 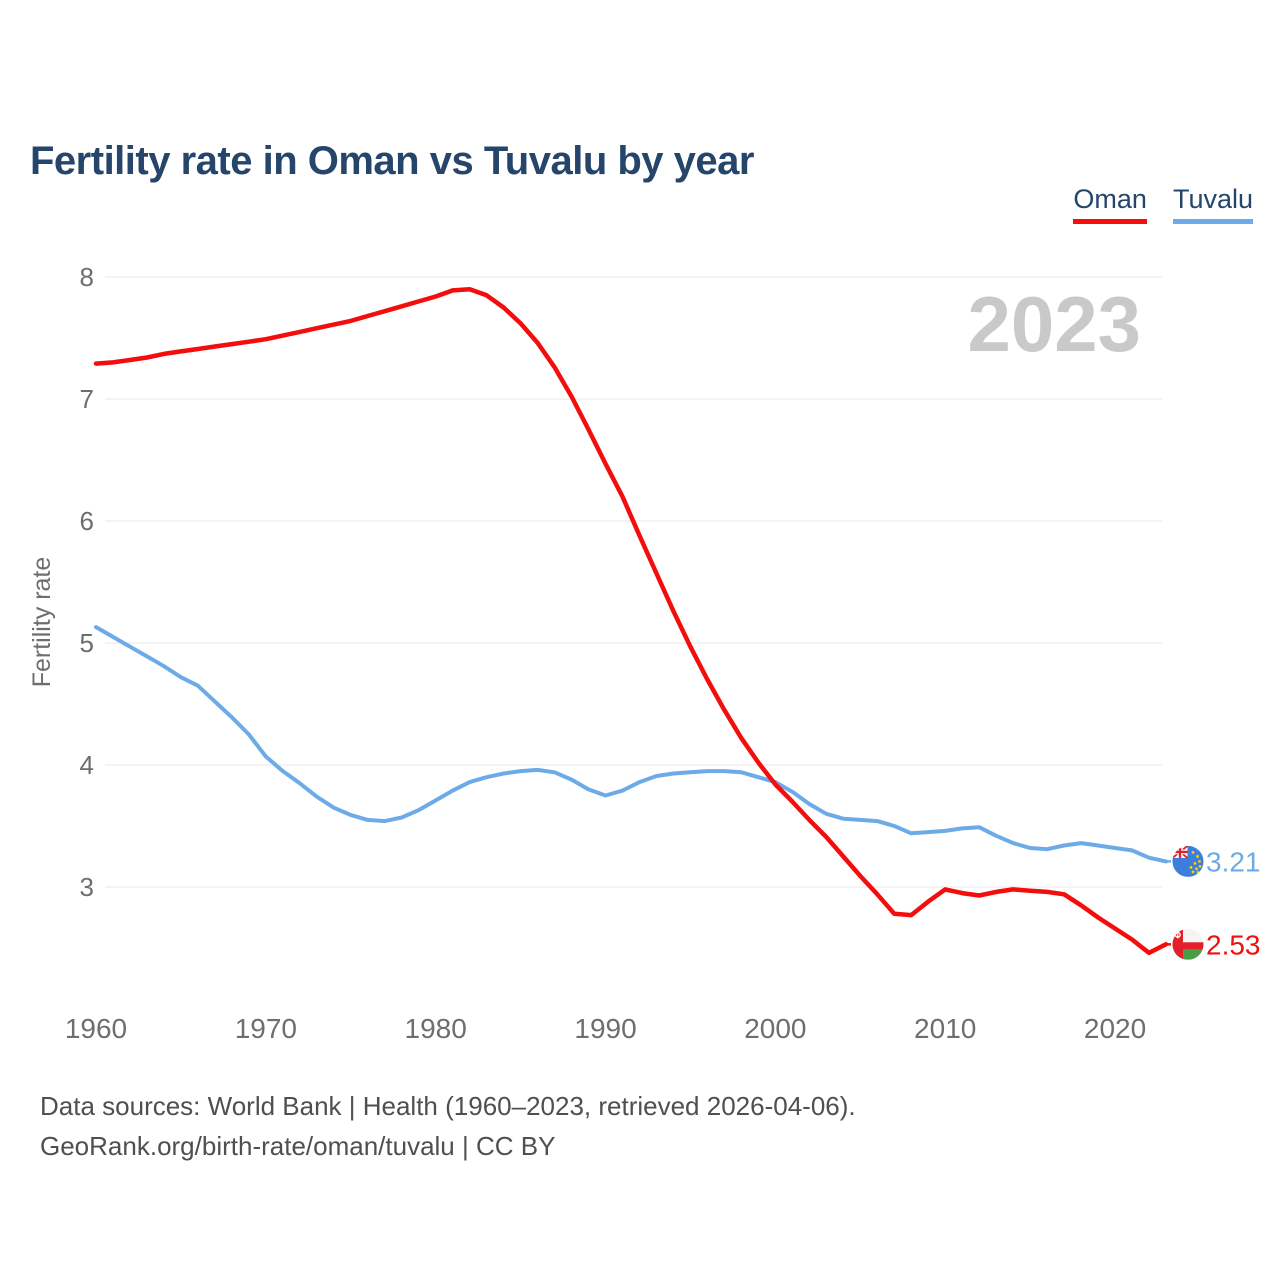 I want to click on y-axis-title: Fertility rate, so click(x=42, y=622).